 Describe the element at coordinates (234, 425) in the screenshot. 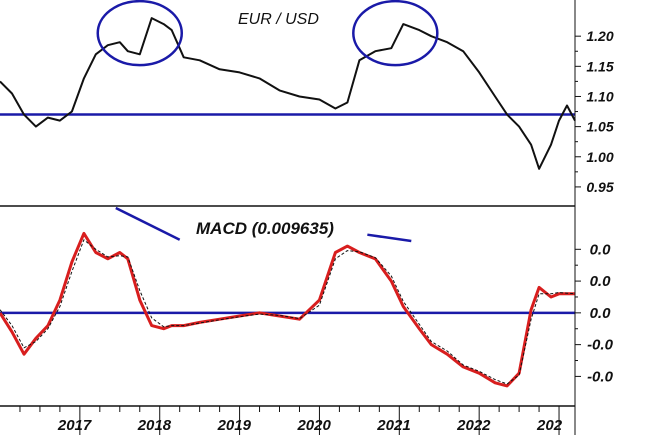

I see `x-tick-label: 2019` at that location.